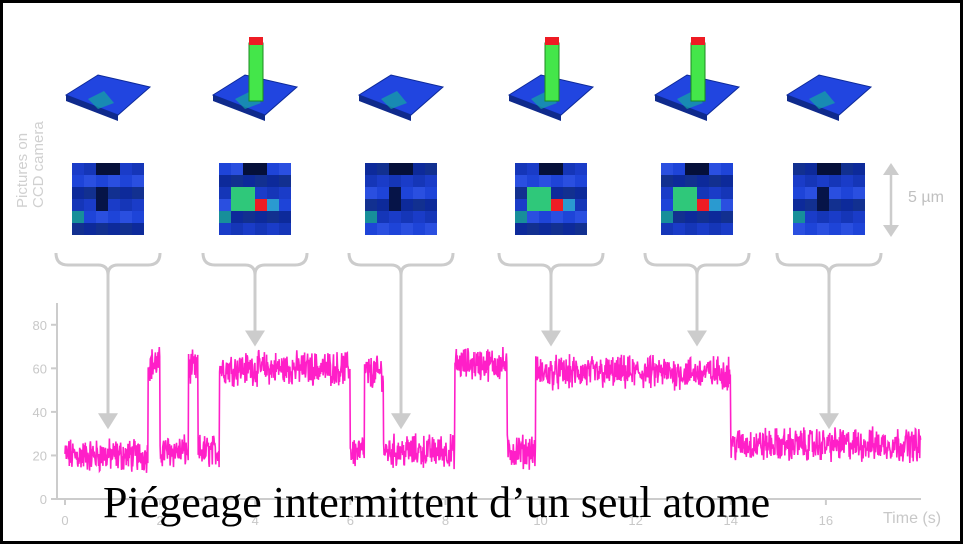  What do you see at coordinates (912, 518) in the screenshot?
I see `x-axis-title: Time (s)` at bounding box center [912, 518].